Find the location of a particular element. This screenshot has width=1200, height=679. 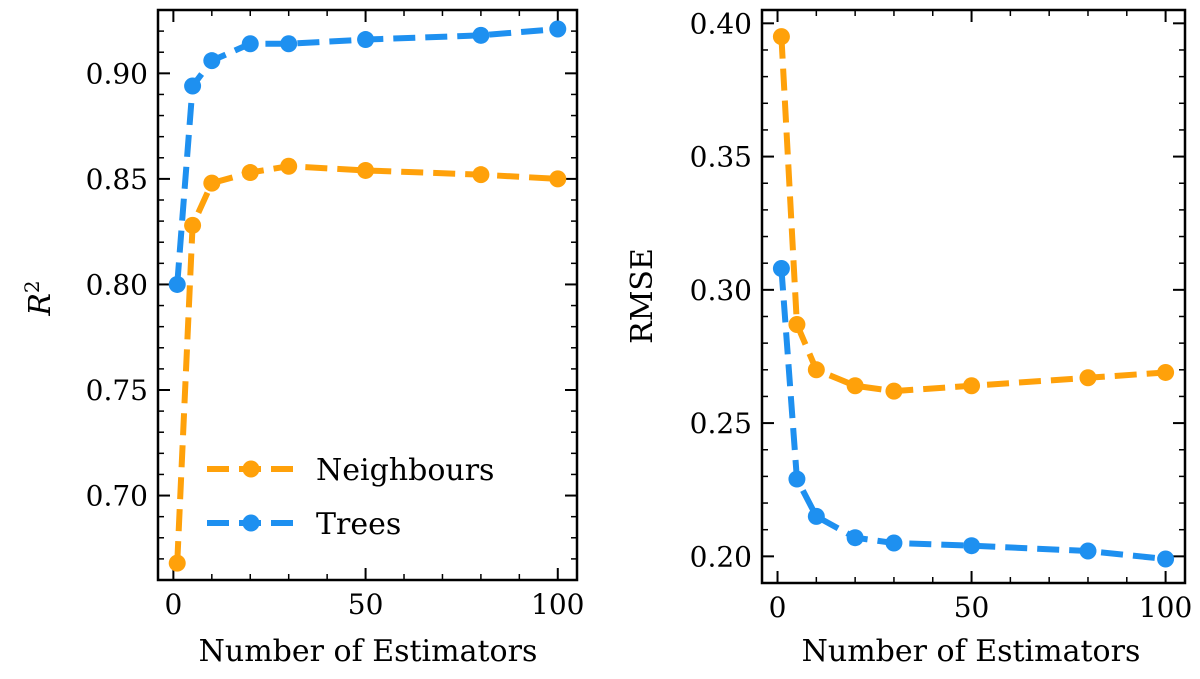

legend: Neighbours Trees is located at coordinates (350, 497).